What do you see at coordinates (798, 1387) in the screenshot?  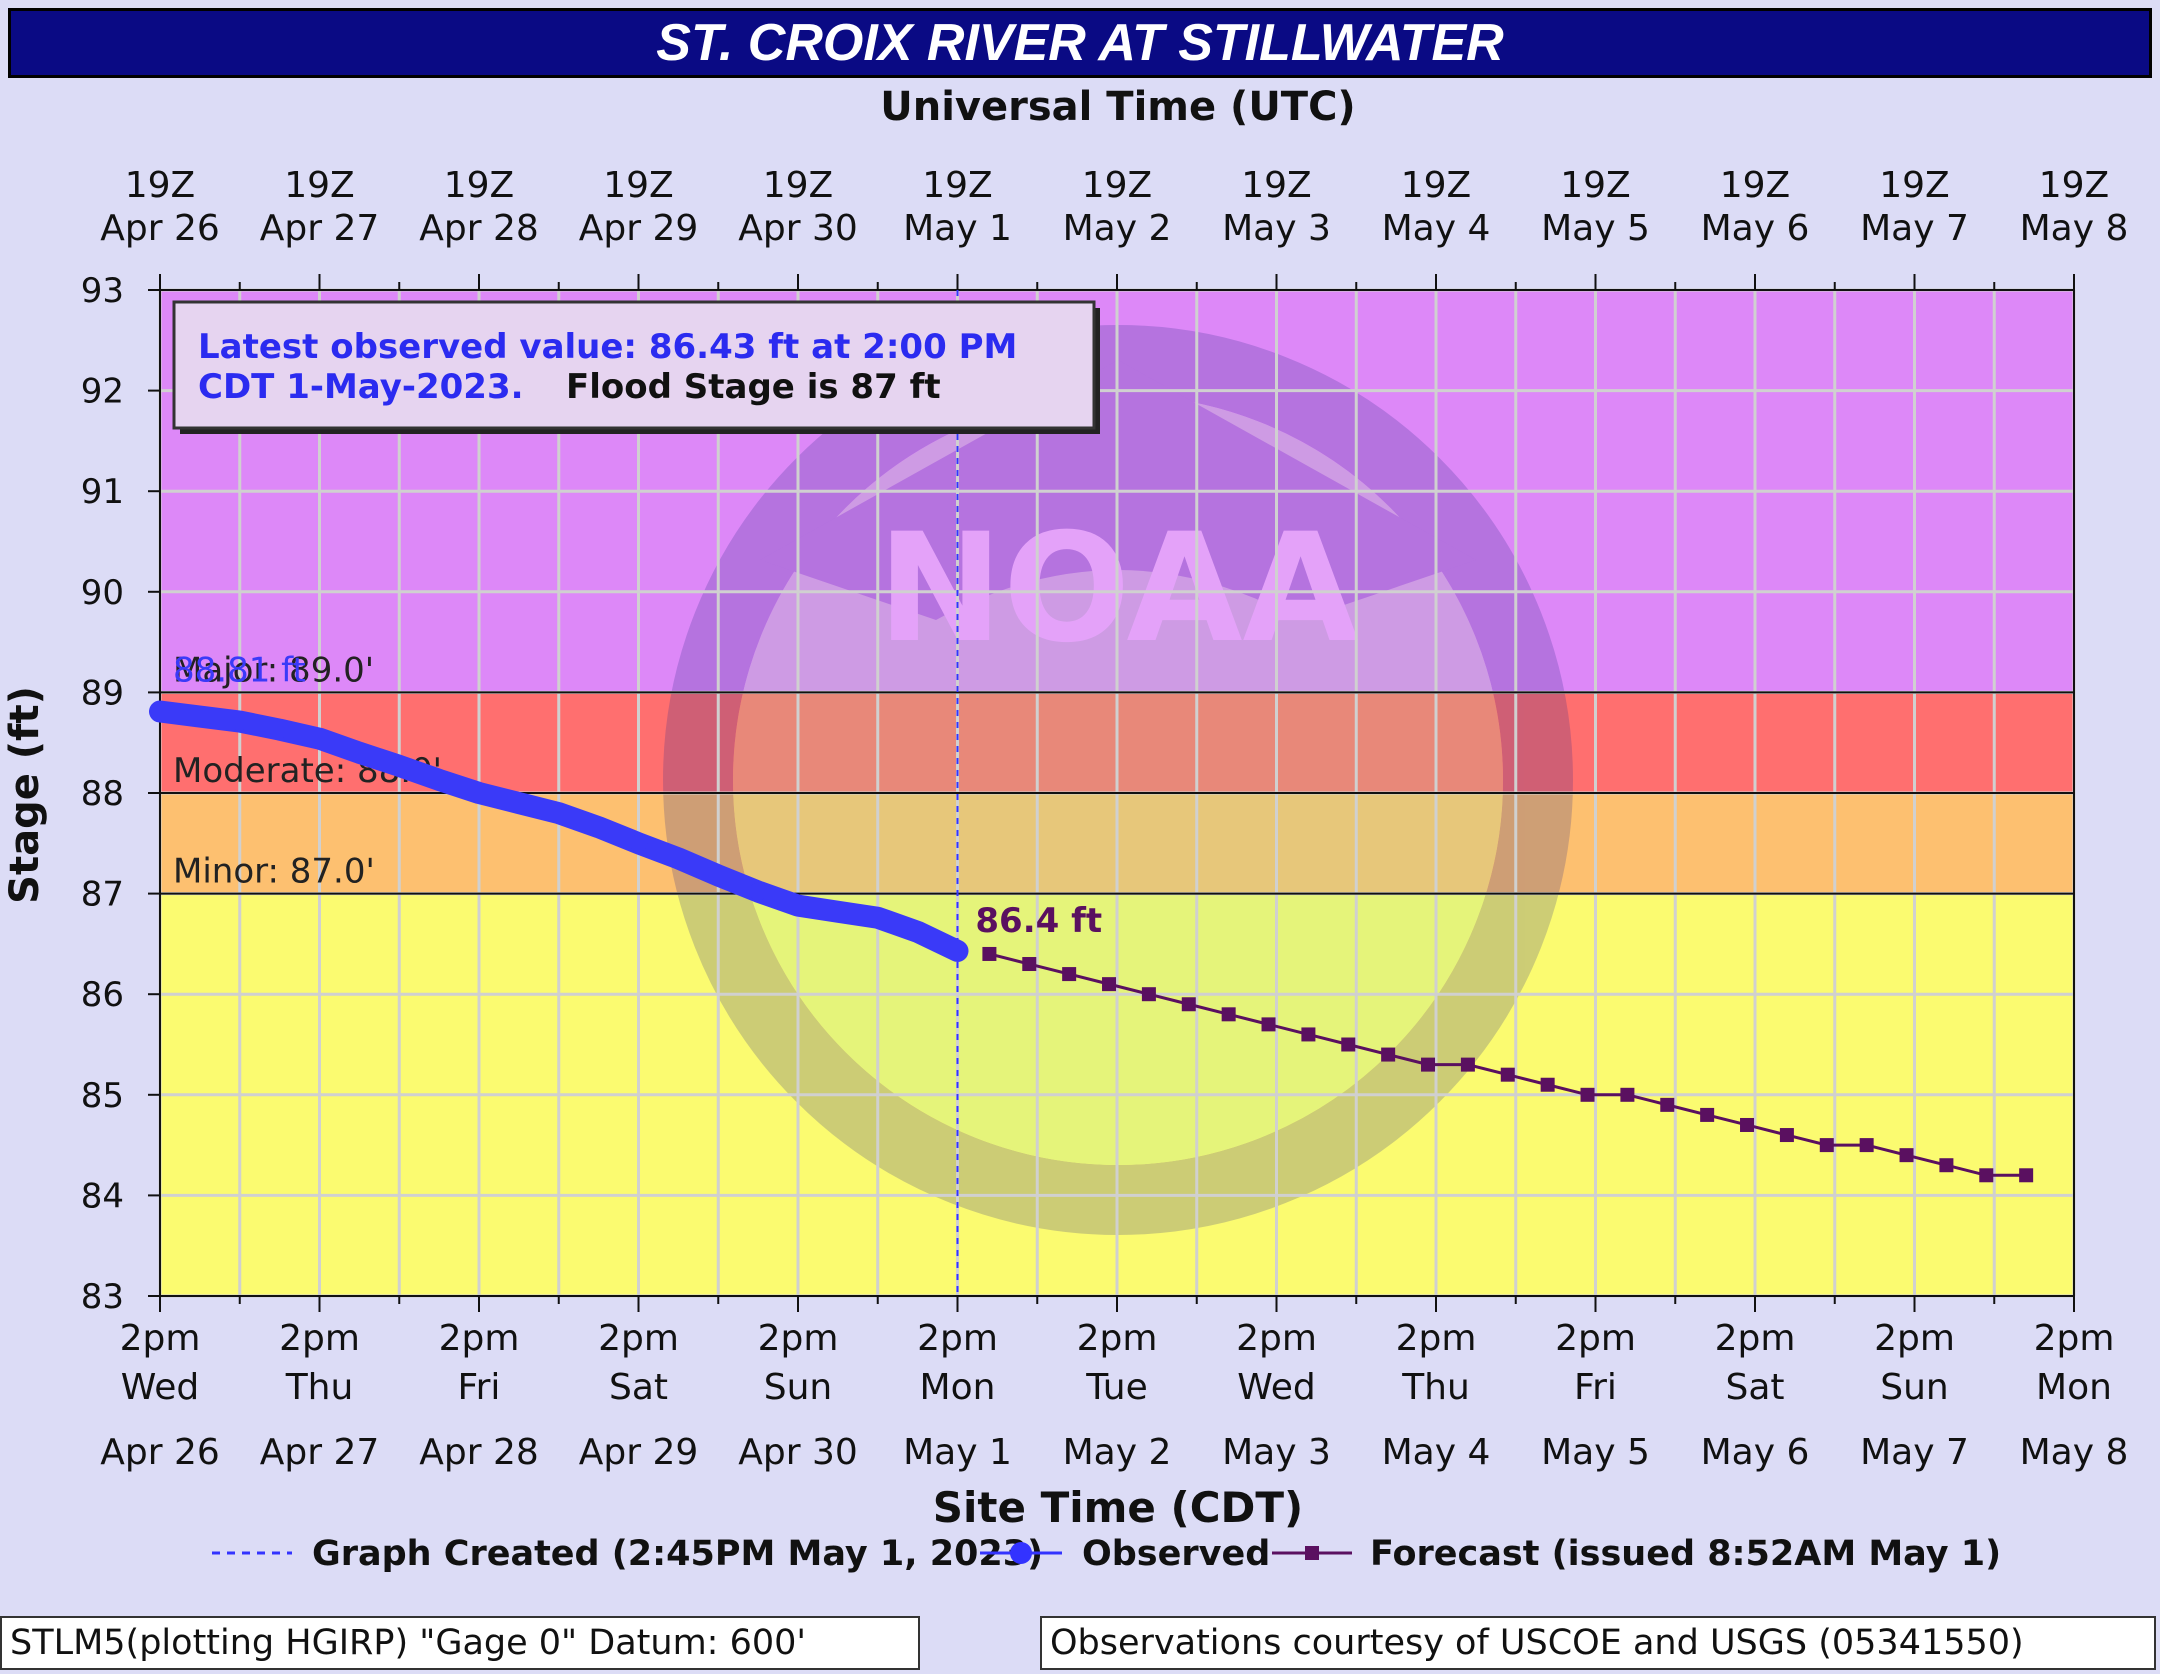 I see `bottom-tick-label-day: Sun` at bounding box center [798, 1387].